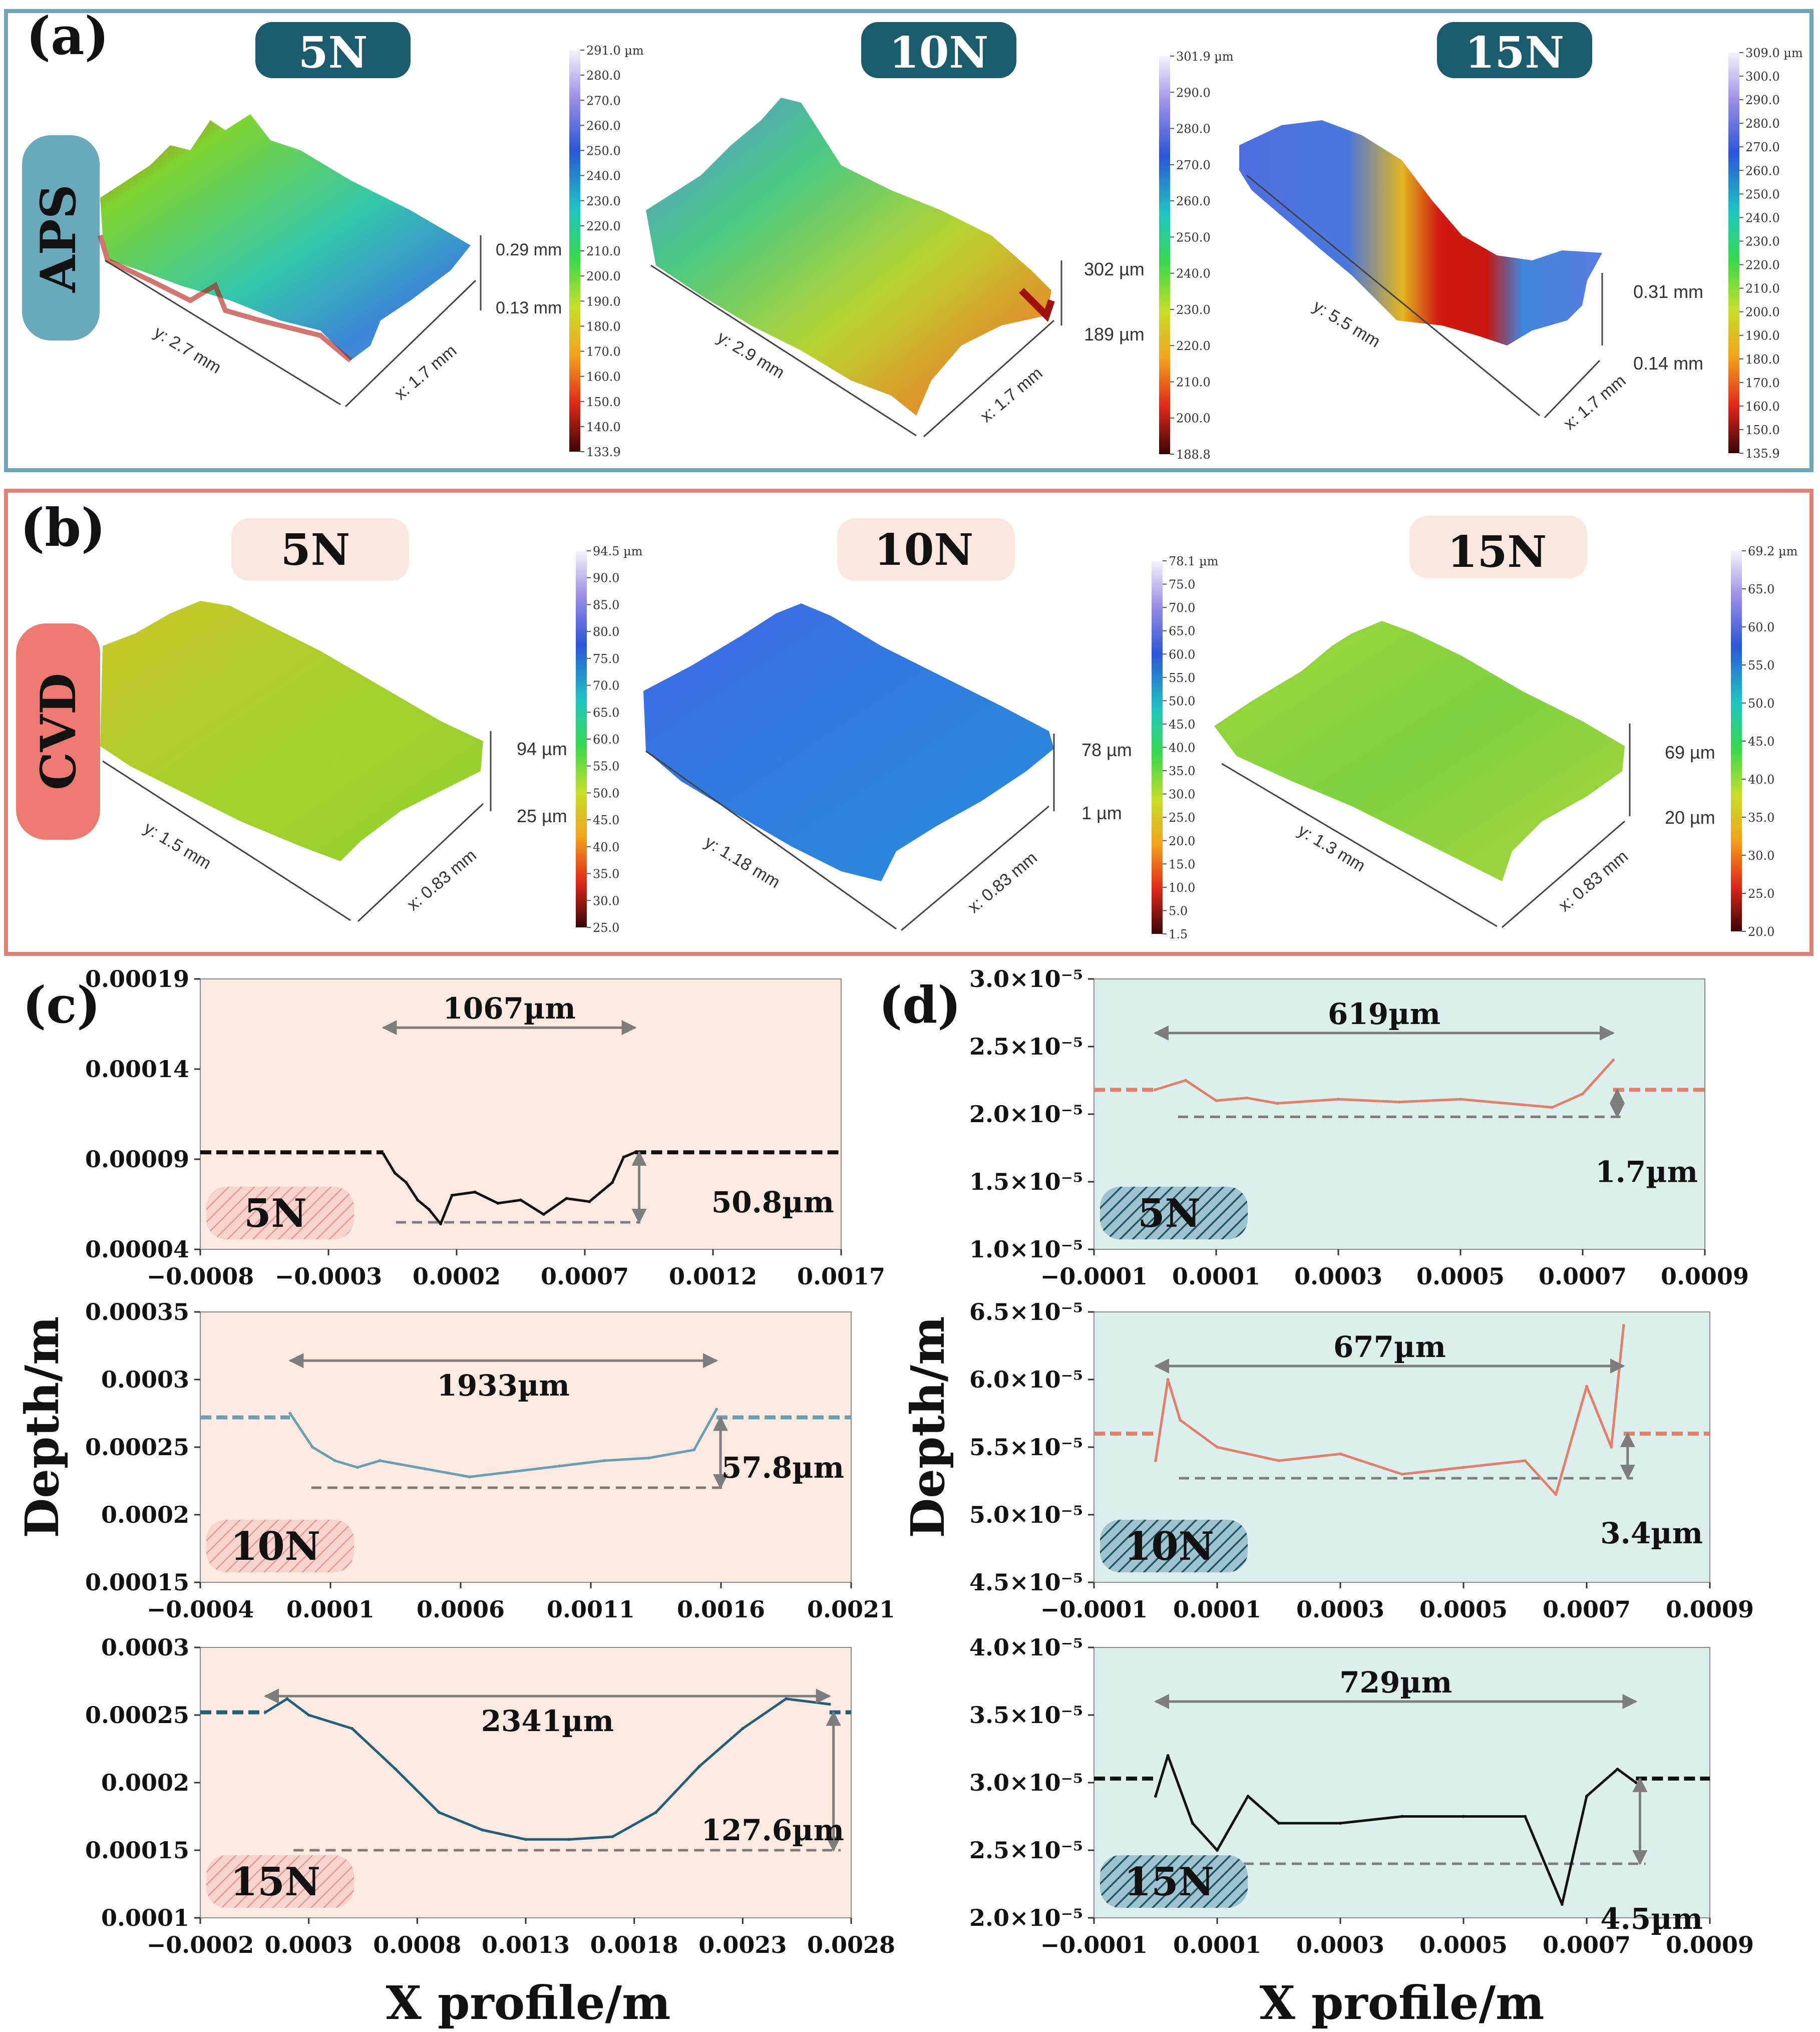 Image resolution: width=1820 pixels, height=2032 pixels. What do you see at coordinates (1026, 1782) in the screenshot?
I see `y-tick-label: 3.0×10⁻⁵` at bounding box center [1026, 1782].